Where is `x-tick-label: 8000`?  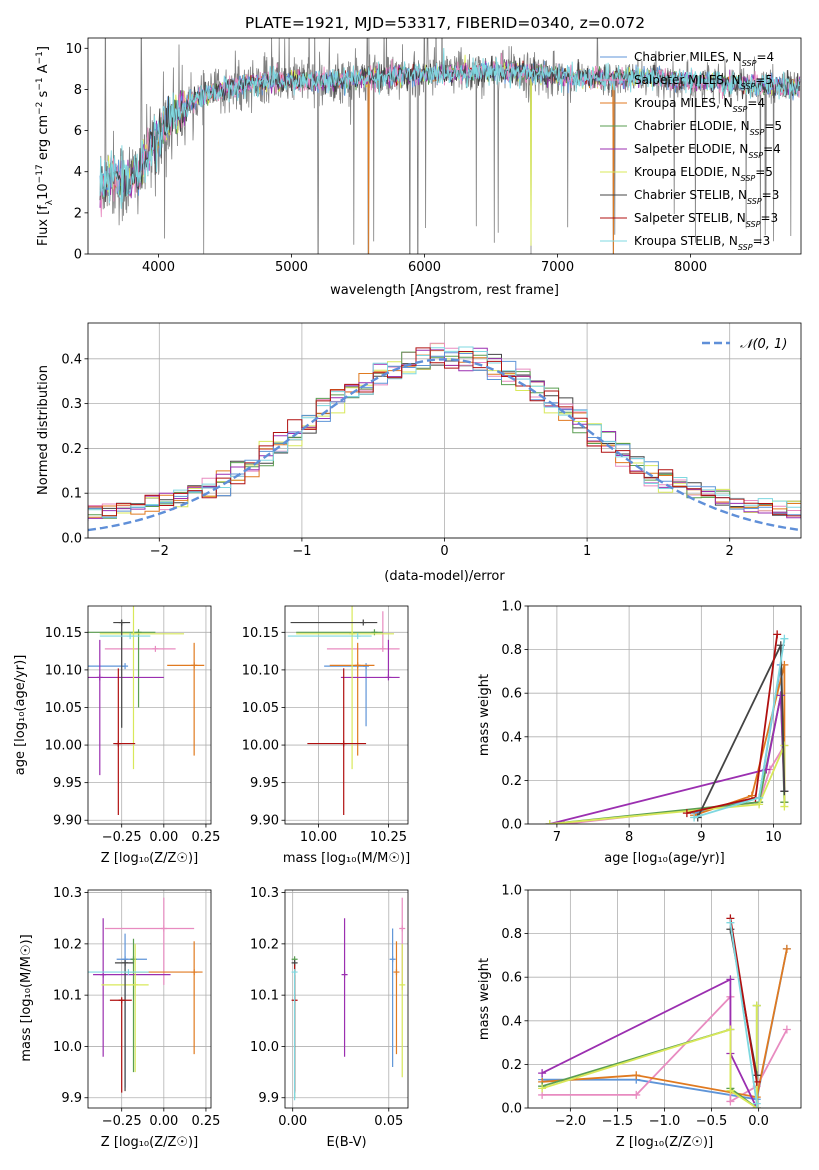
x-tick-label: 8000 is located at coordinates (690, 267).